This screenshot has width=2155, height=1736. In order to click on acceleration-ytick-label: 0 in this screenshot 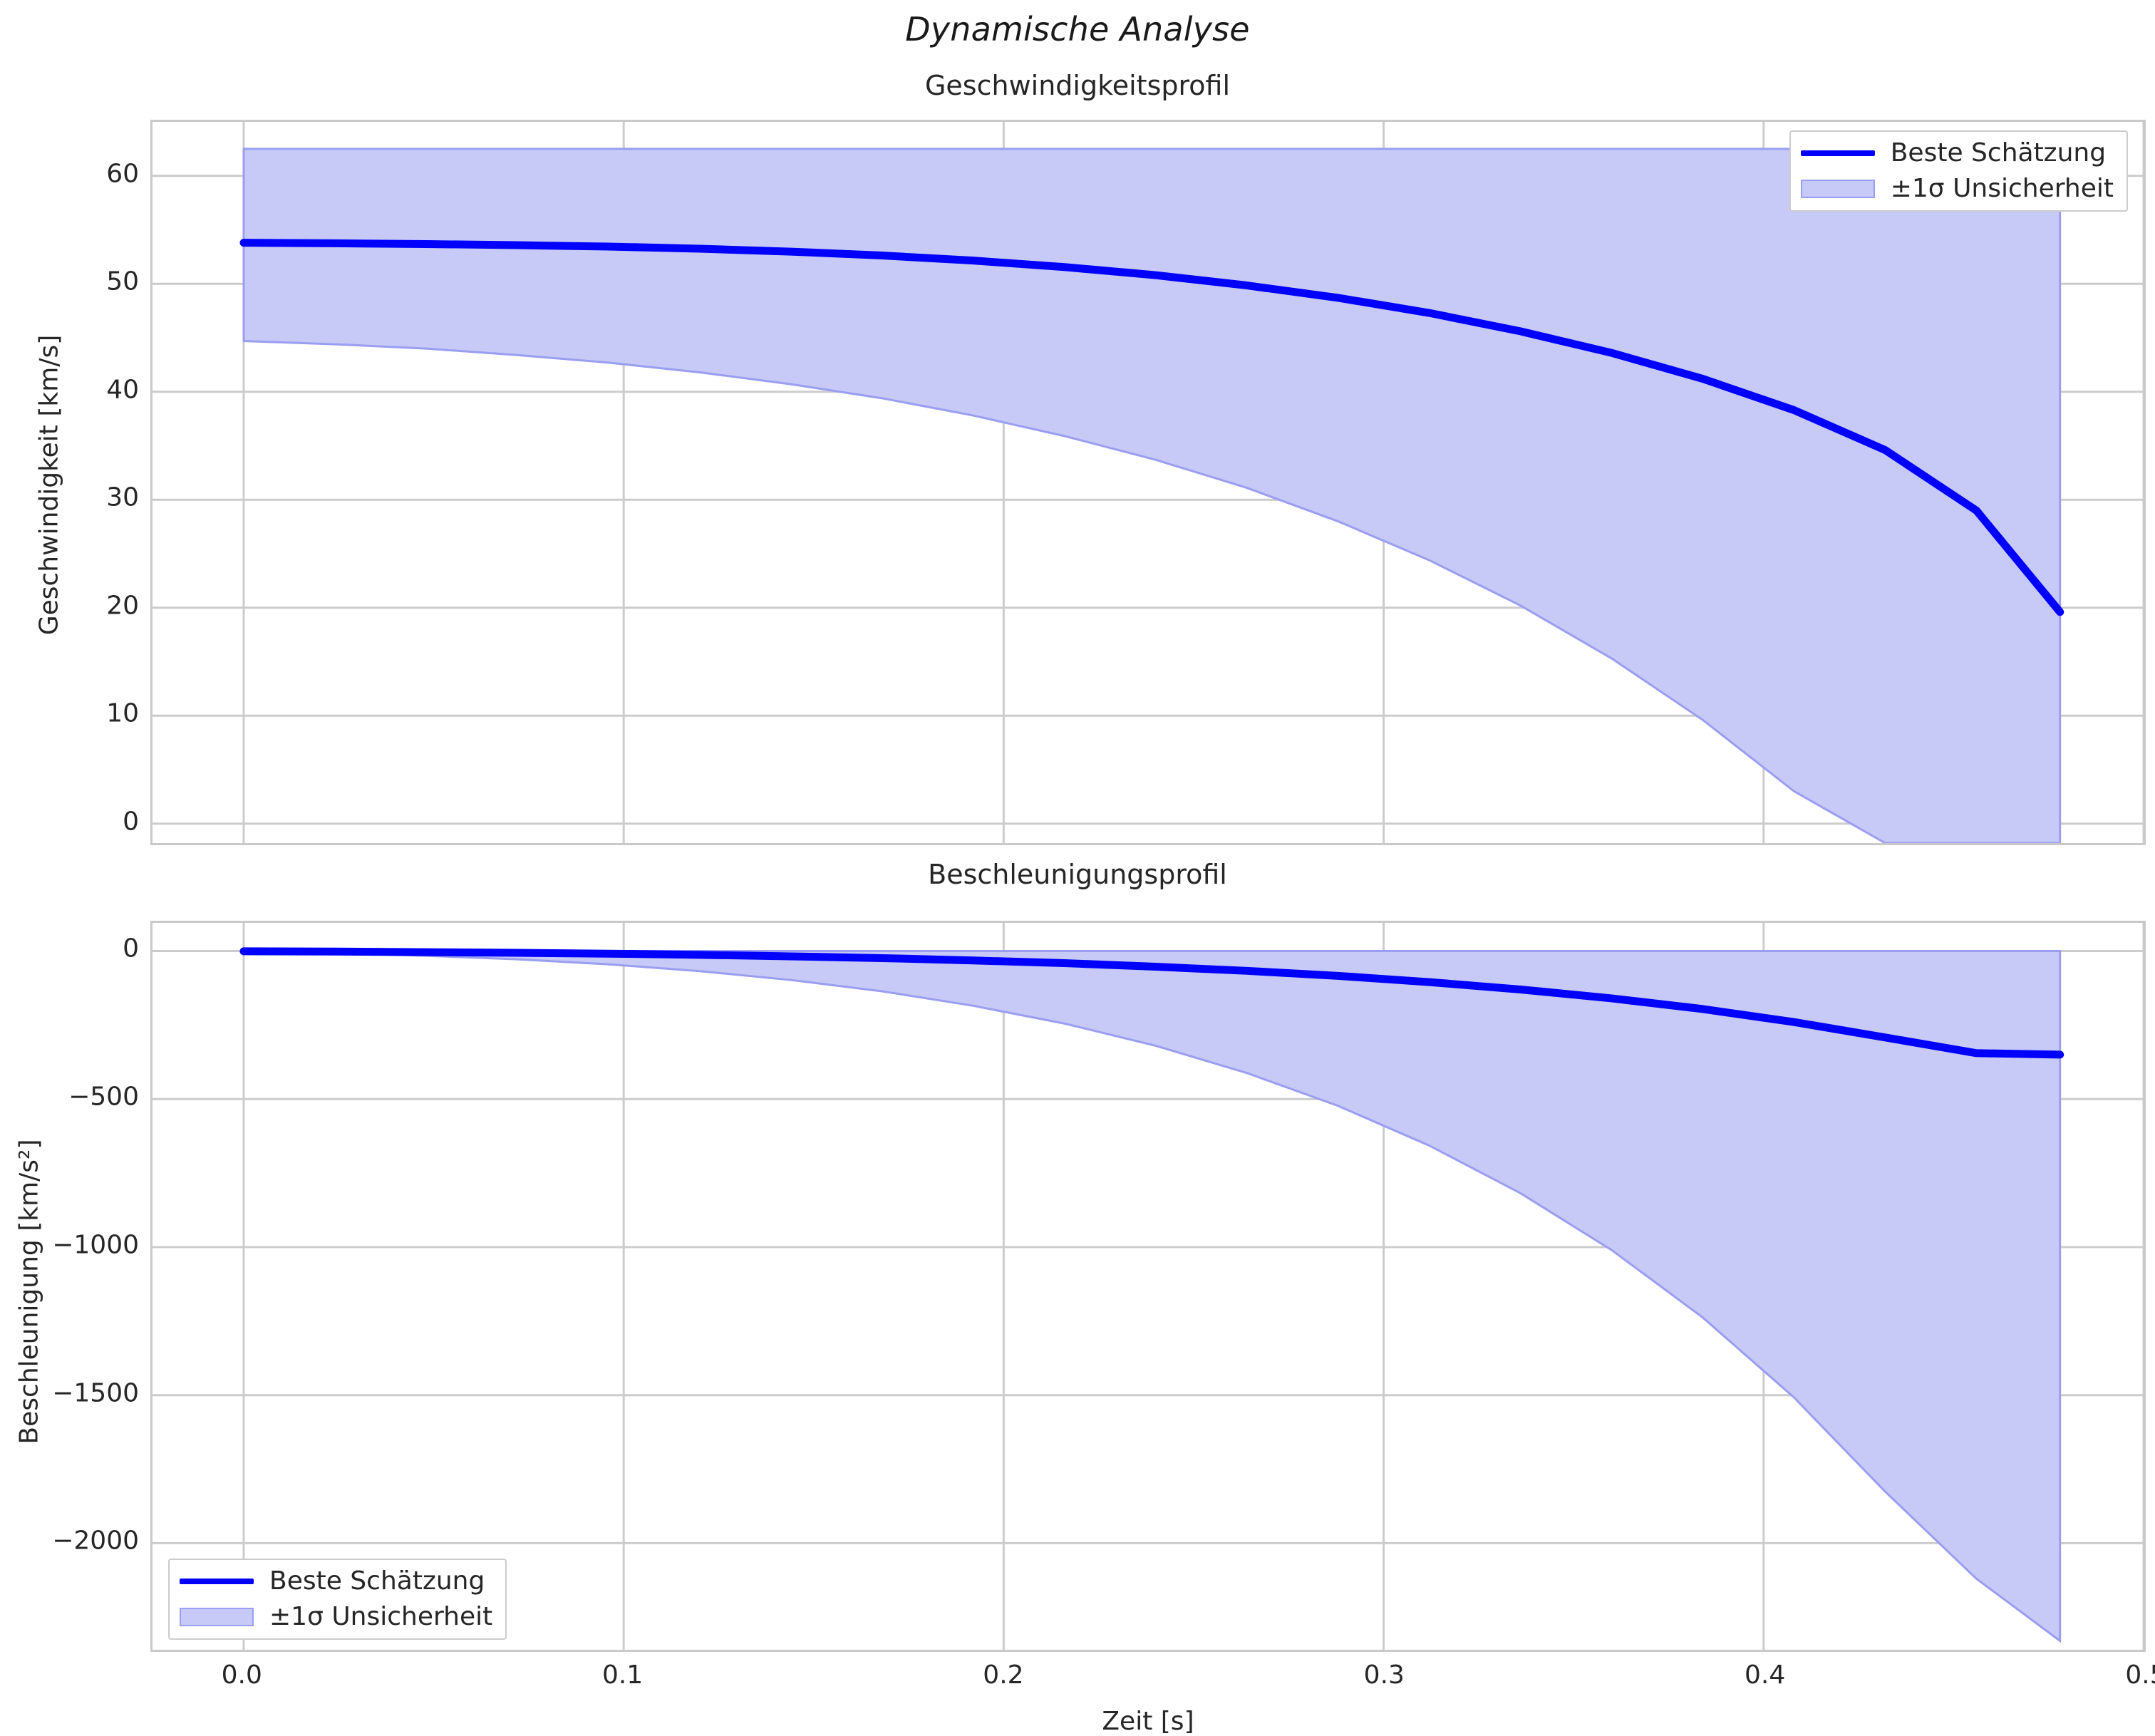, I will do `click(131, 948)`.